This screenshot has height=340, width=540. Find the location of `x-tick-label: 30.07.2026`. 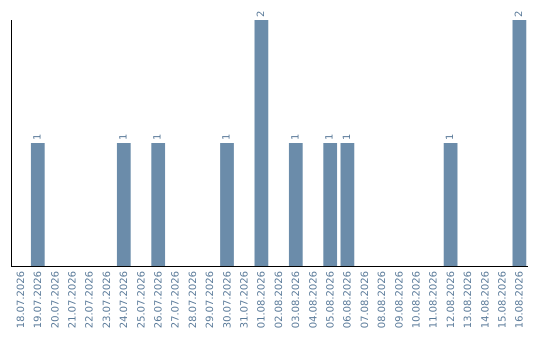

x-tick-label: 30.07.2026 is located at coordinates (228, 299).